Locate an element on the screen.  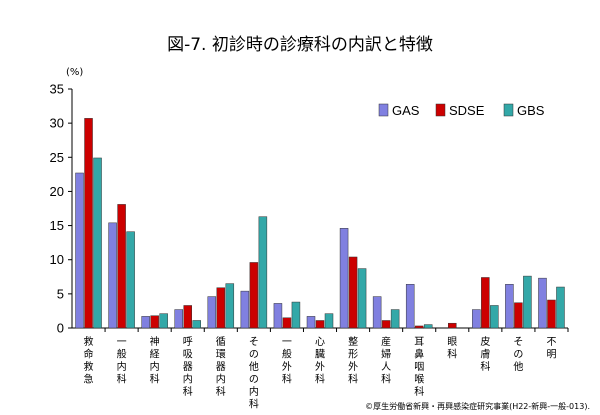
y-tick-label: 15 is located at coordinates (57, 225).